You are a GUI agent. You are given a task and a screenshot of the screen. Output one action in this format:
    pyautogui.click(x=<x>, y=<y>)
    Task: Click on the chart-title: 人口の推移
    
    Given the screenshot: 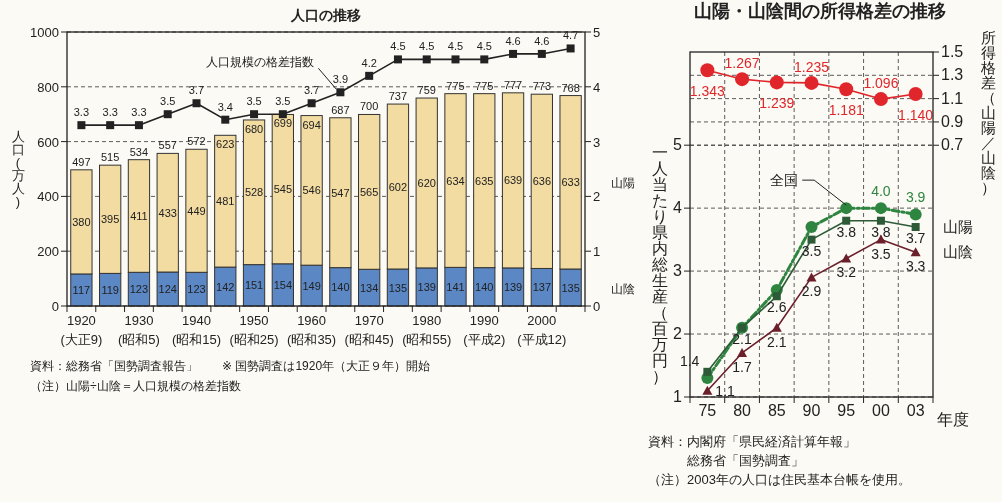 What is the action you would take?
    pyautogui.click(x=325, y=15)
    